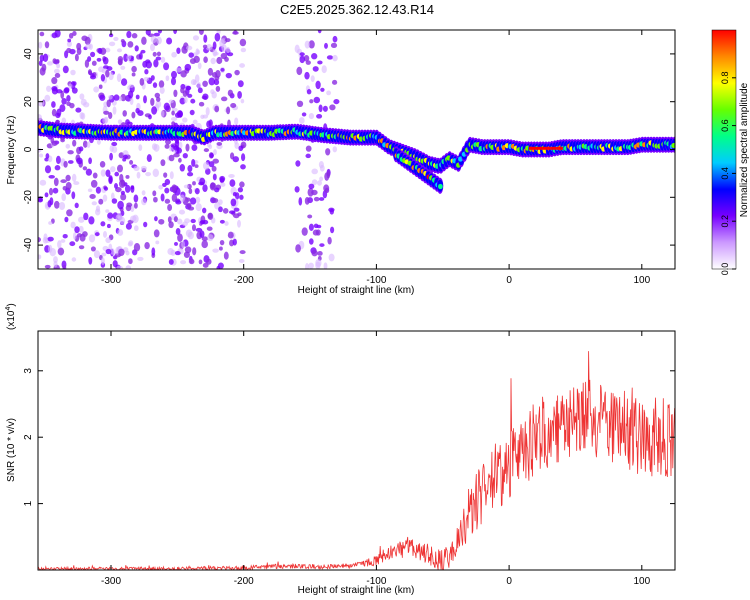  I want to click on x-tick-label: -300, so click(111, 581).